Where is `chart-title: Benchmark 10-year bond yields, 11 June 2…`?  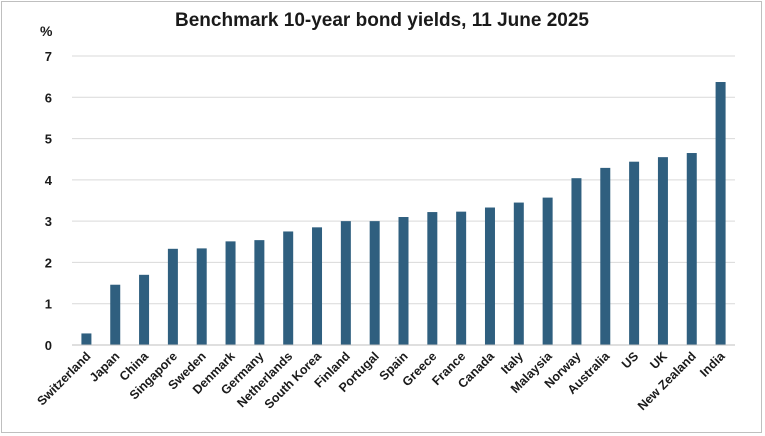
chart-title: Benchmark 10-year bond yields, 11 June 2… is located at coordinates (382, 20).